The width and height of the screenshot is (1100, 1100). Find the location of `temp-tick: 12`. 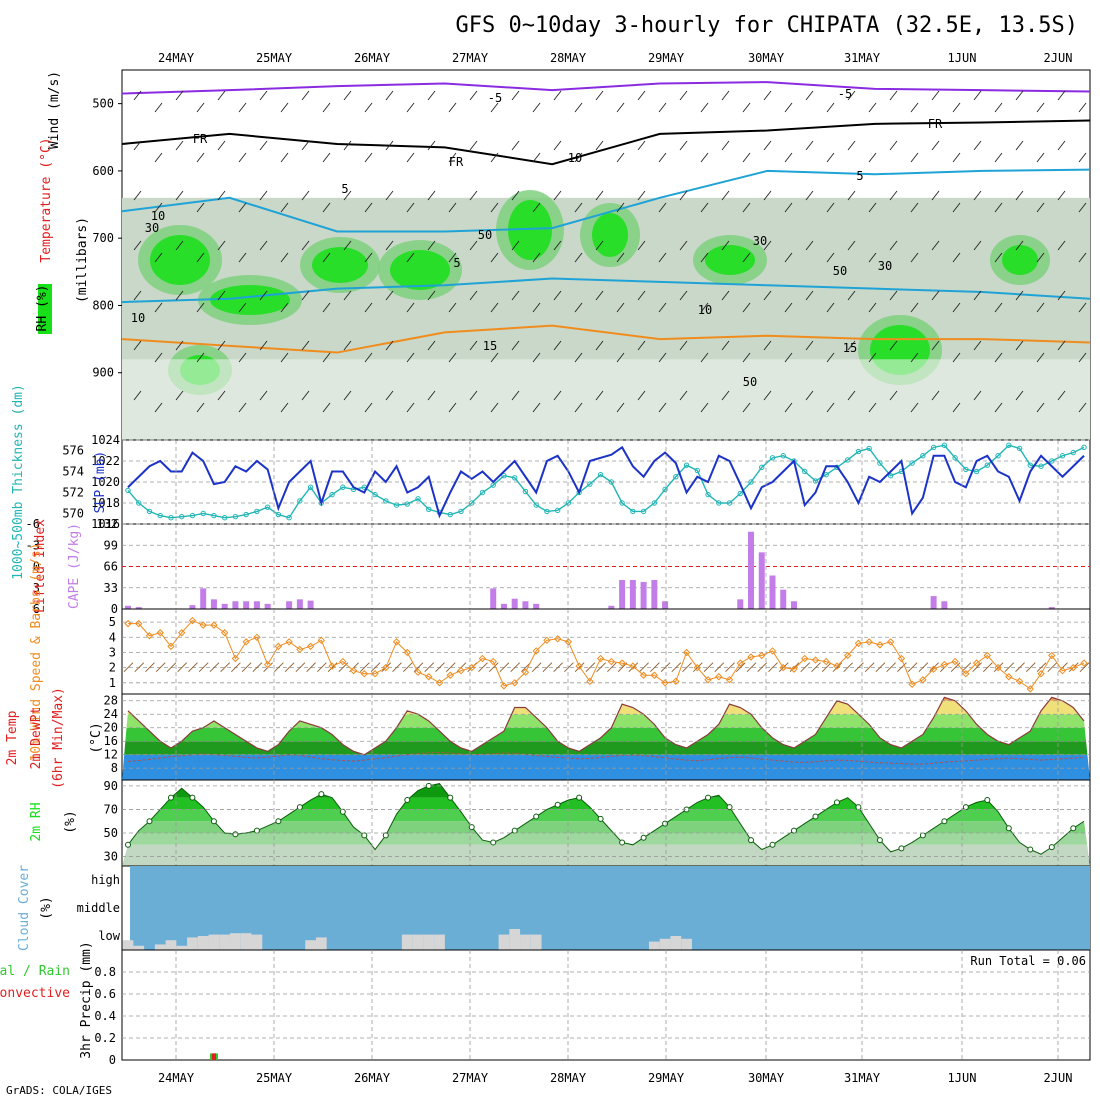

temp-tick: 12 is located at coordinates (111, 755).